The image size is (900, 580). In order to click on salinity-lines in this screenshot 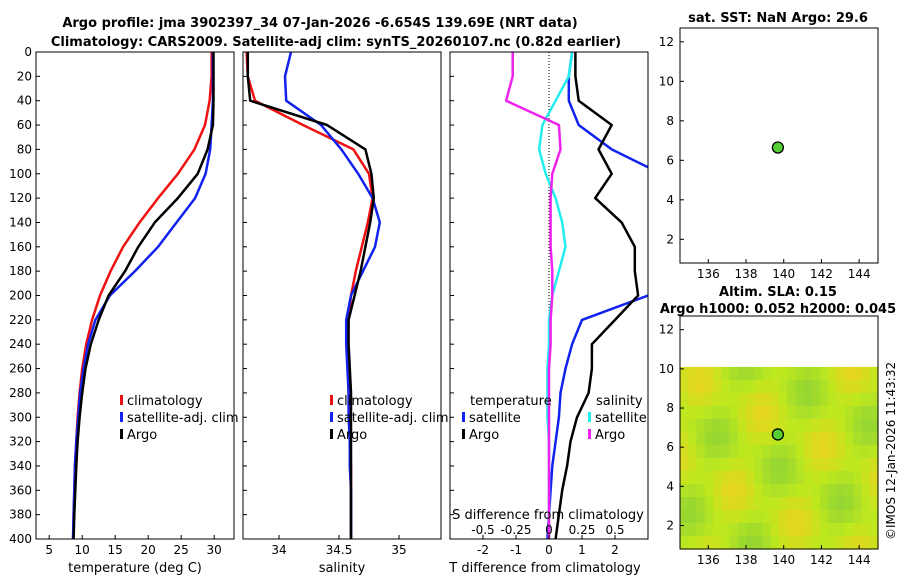, I will do `click(313, 295)`.